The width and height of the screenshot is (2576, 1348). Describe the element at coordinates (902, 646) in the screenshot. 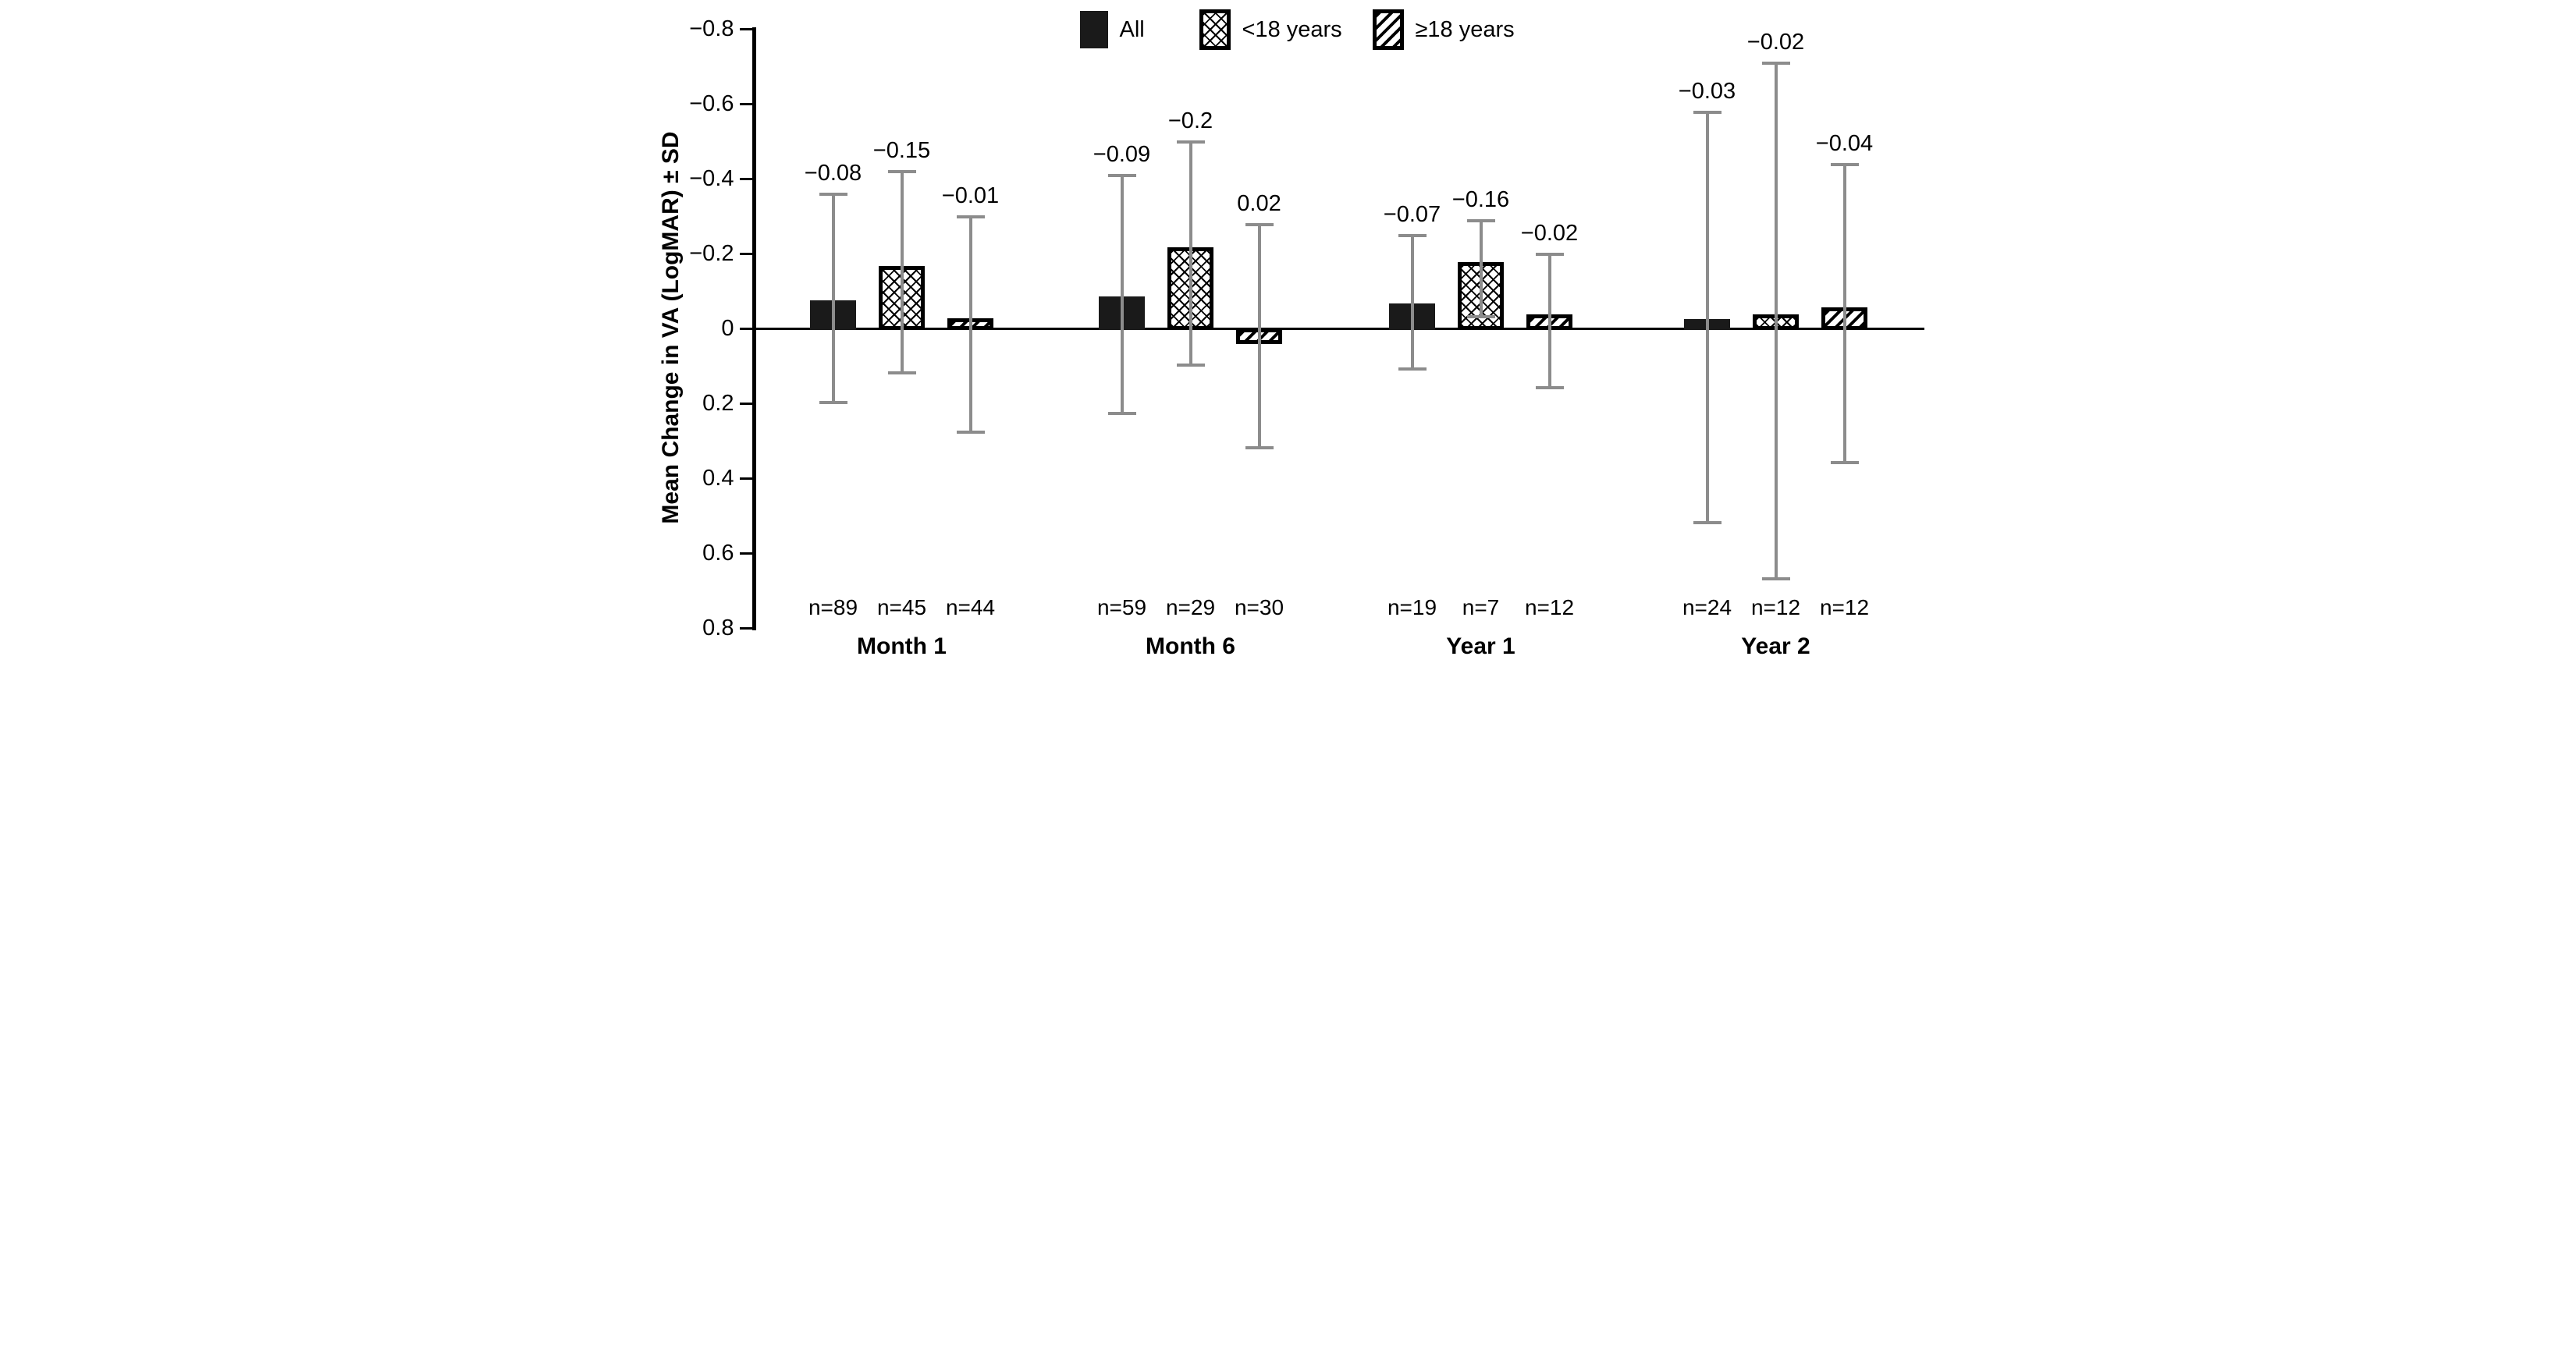

I see `x-category-label: Month 1` at that location.